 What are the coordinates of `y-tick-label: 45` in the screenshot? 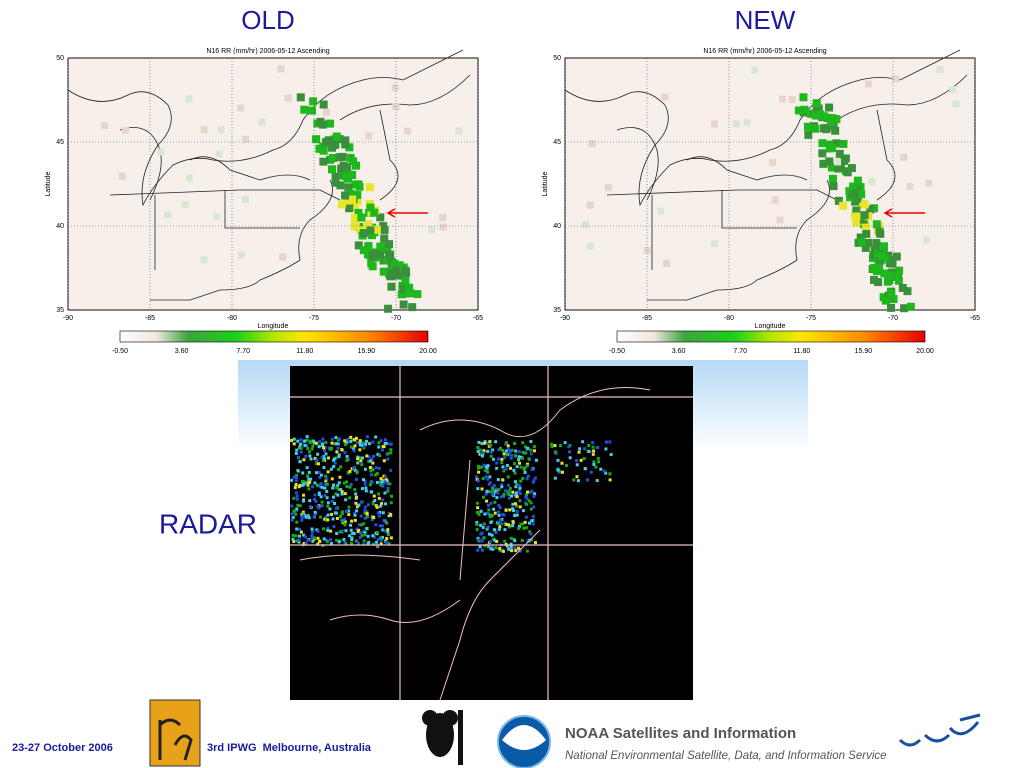 It's located at (557, 142).